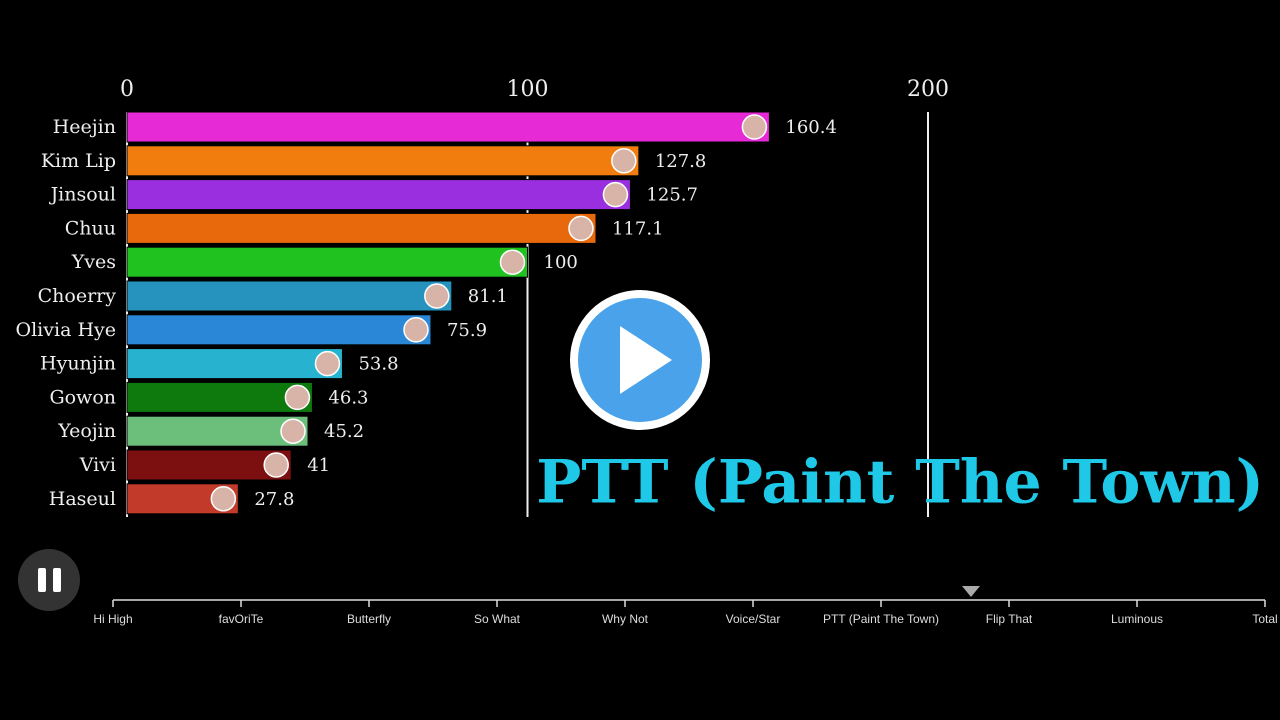 This screenshot has width=1280, height=720. What do you see at coordinates (900, 483) in the screenshot?
I see `period-label: PTT (Paint The Town)` at bounding box center [900, 483].